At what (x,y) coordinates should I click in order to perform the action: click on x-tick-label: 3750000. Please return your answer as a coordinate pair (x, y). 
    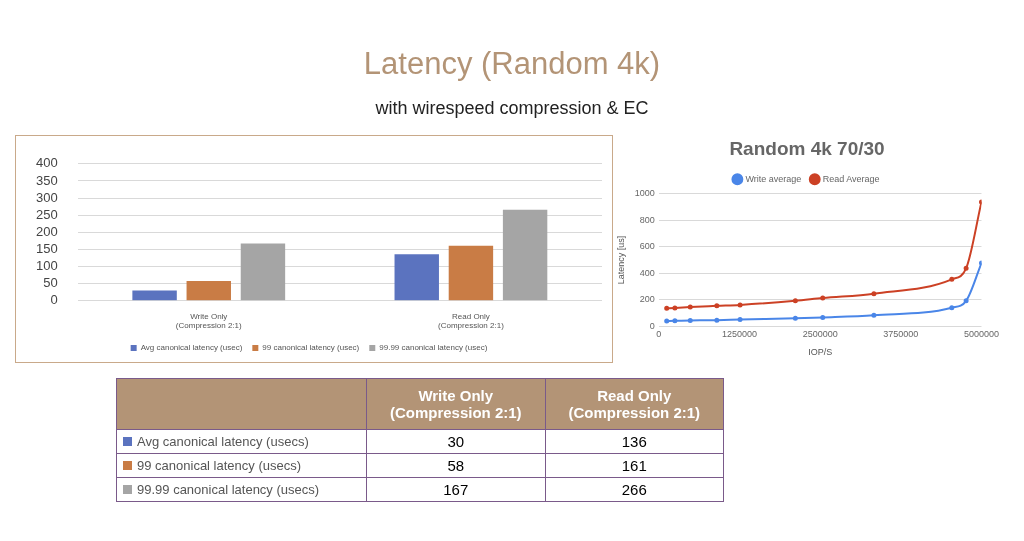
    Looking at the image, I should click on (901, 334).